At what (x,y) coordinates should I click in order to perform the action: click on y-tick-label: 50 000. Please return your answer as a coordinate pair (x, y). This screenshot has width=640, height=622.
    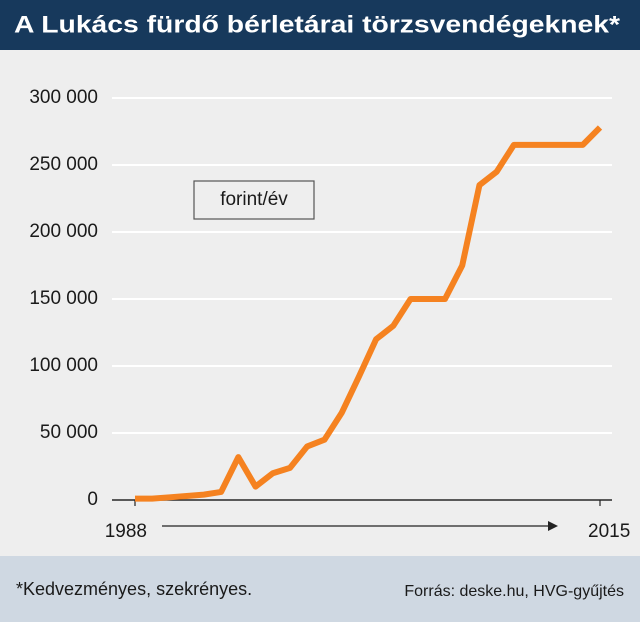
    Looking at the image, I should click on (69, 432).